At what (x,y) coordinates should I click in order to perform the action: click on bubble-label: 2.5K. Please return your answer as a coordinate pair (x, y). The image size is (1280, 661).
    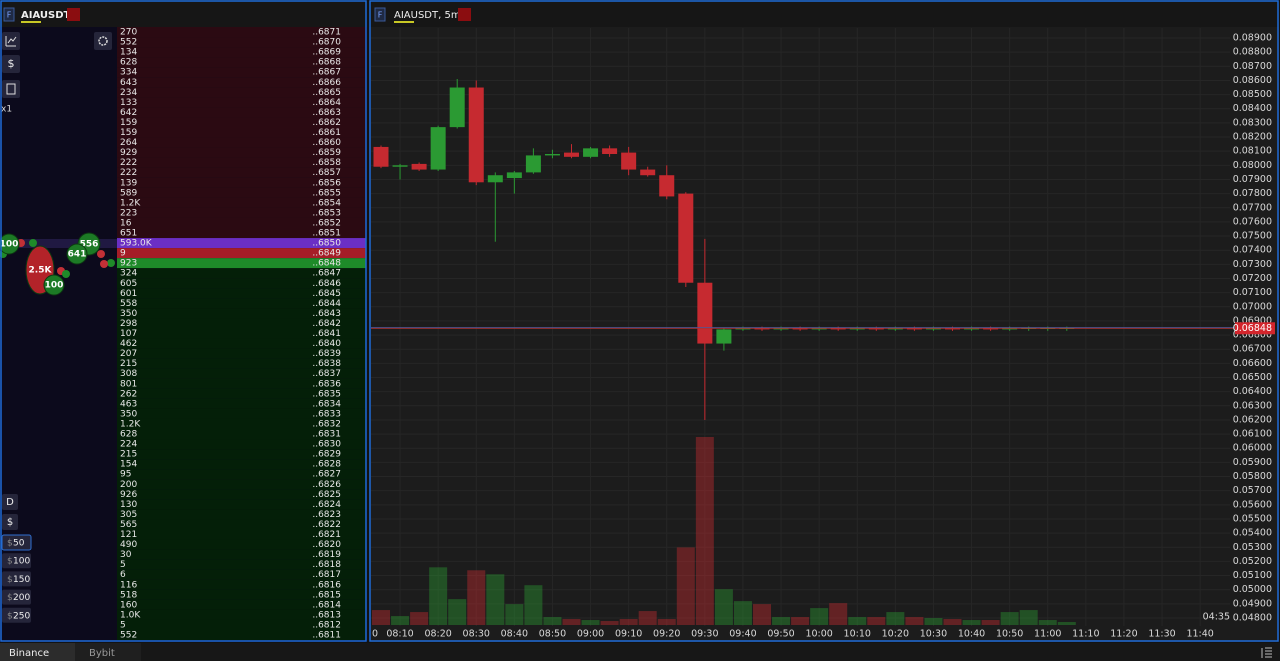
    Looking at the image, I should click on (41, 271).